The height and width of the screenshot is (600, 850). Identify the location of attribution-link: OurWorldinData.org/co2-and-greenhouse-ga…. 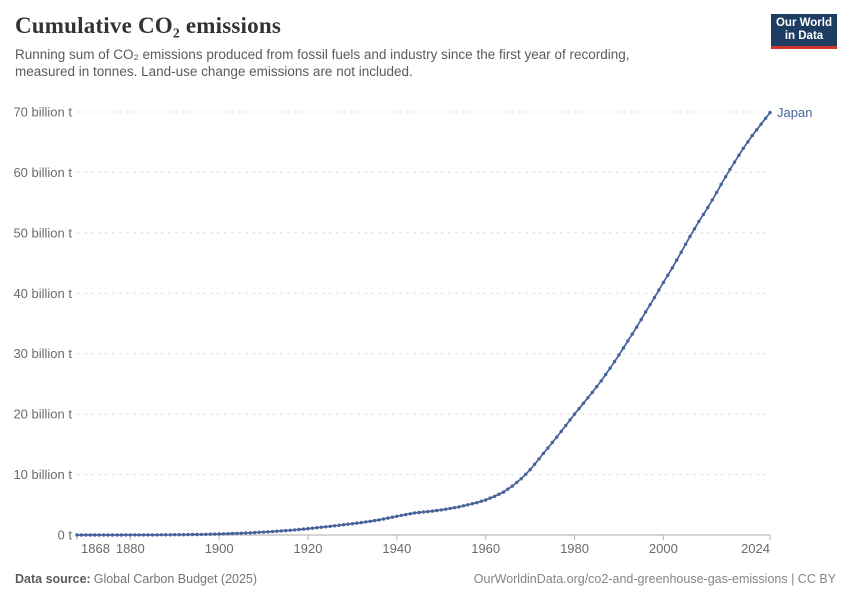
(654, 579).